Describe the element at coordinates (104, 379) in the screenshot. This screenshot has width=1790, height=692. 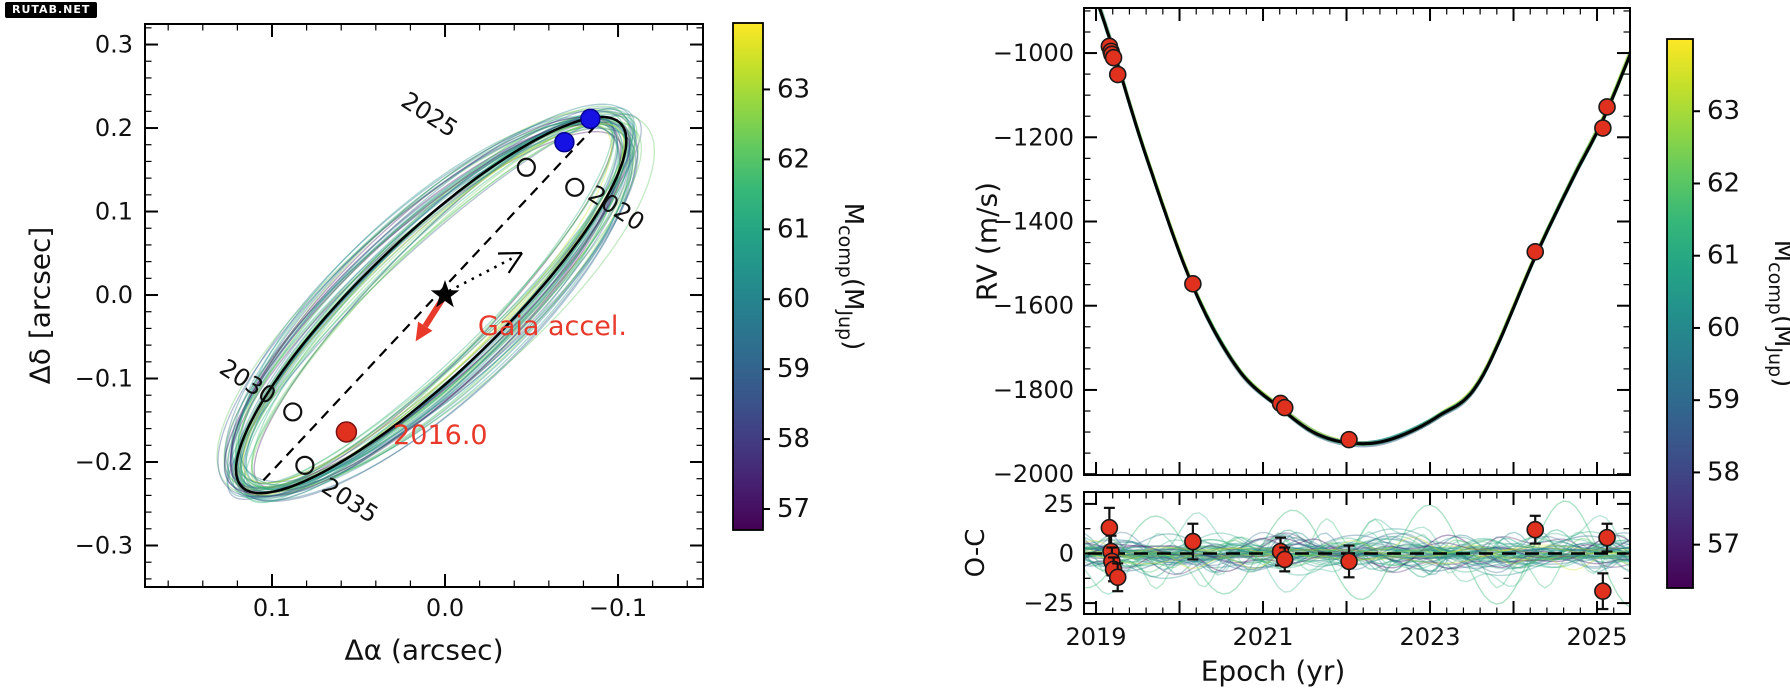
I see `orbit-ytick-label: −0.1` at that location.